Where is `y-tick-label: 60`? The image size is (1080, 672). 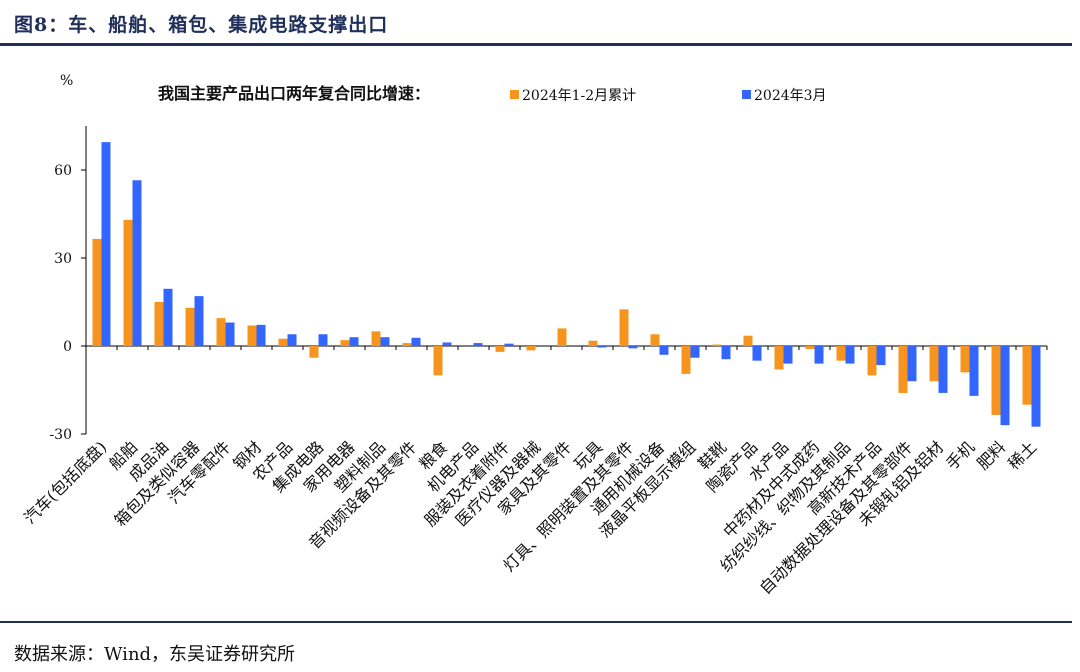
y-tick-label: 60 is located at coordinates (63, 171).